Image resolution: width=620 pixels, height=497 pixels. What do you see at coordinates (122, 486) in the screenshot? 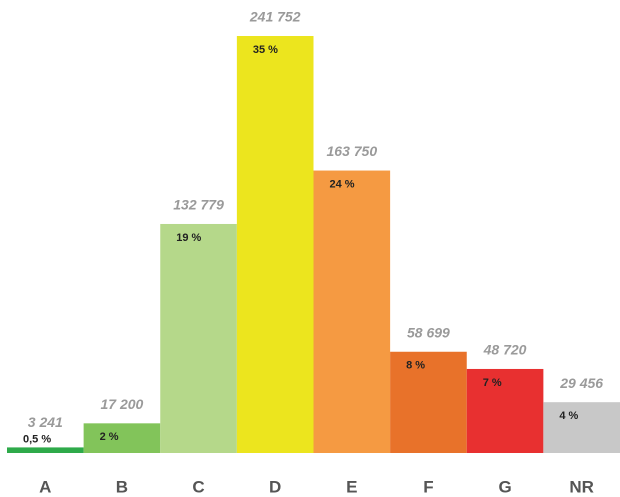
I see `category-label: B` at bounding box center [122, 486].